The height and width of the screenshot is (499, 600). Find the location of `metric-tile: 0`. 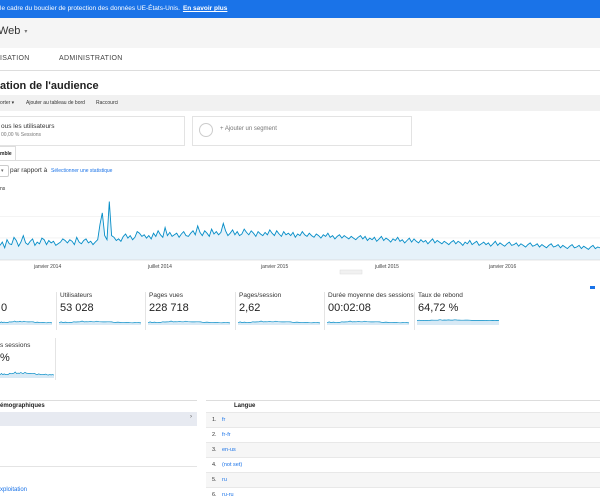

metric-tile: 0 is located at coordinates (28, 312).